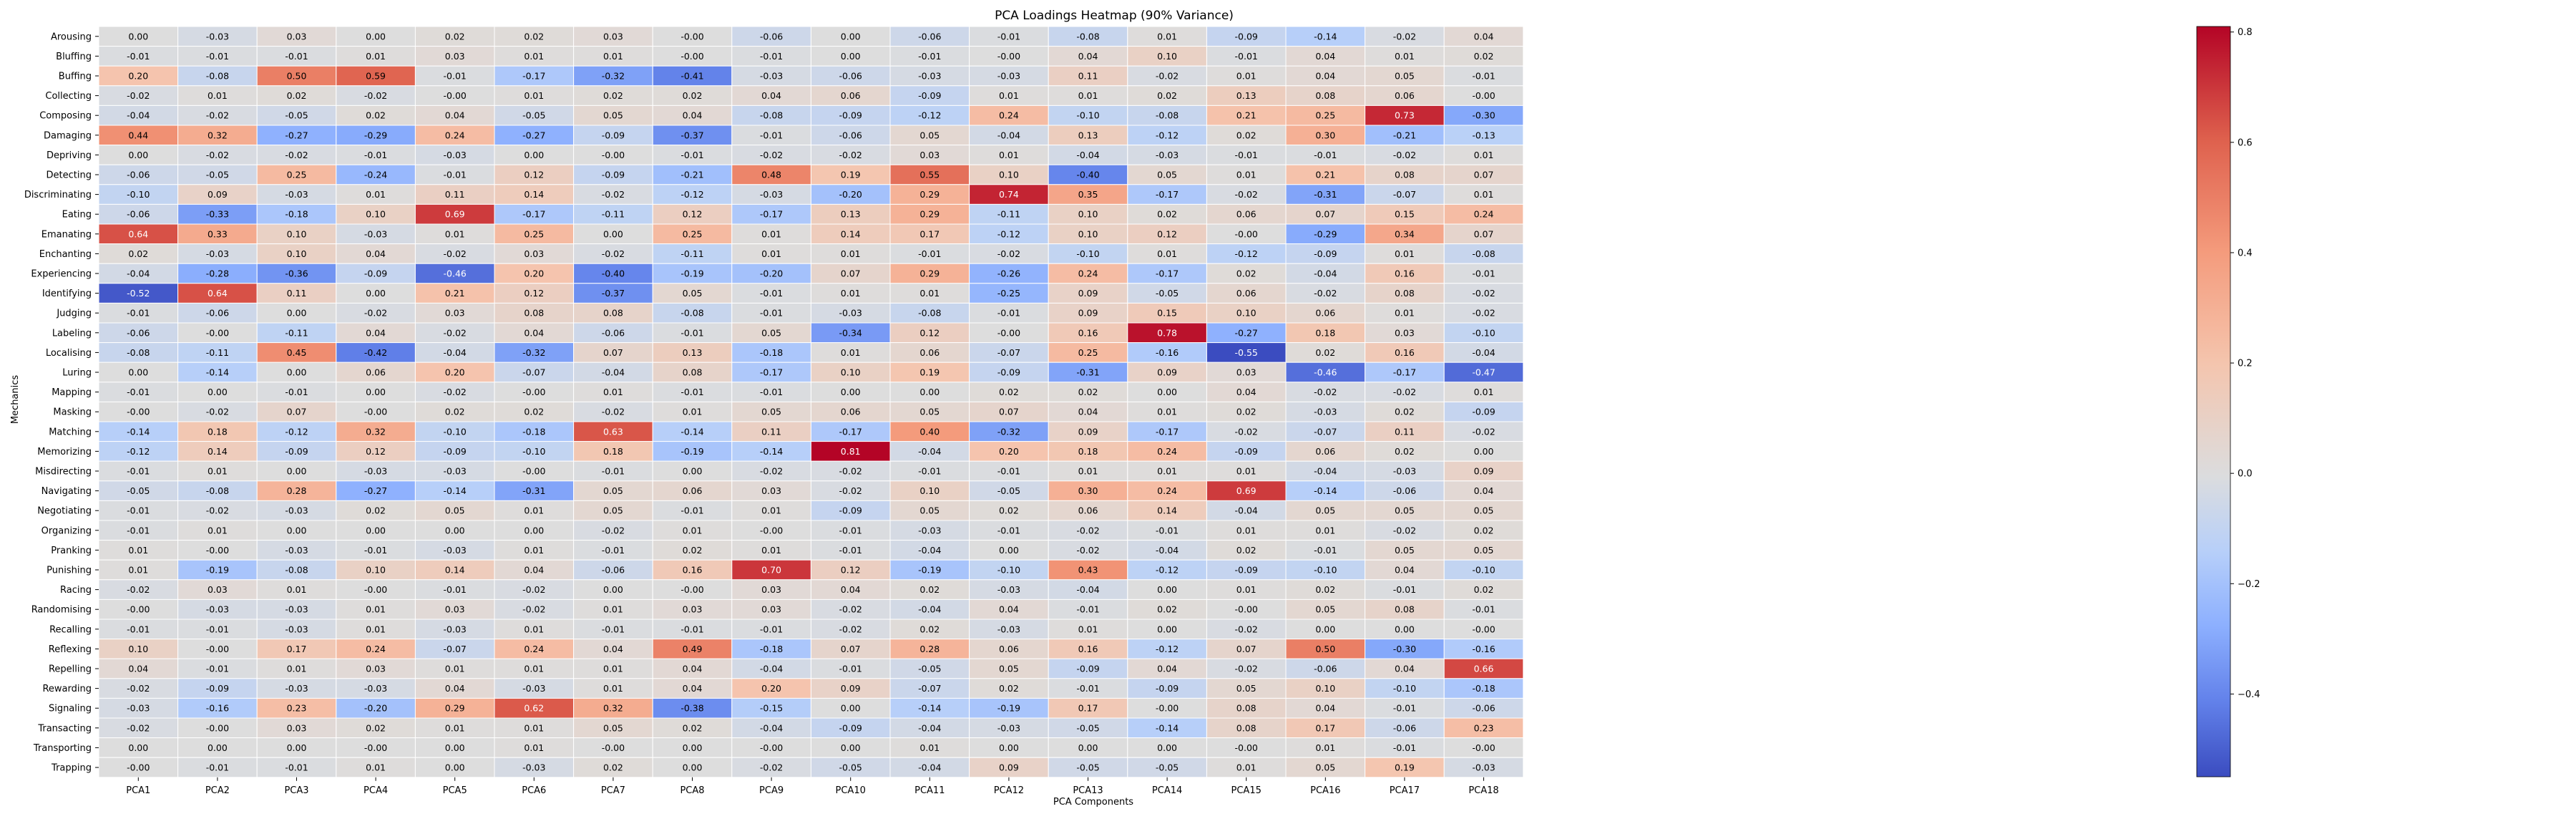 This screenshot has width=2576, height=819. I want to click on cell-value: -0.14, so click(691, 431).